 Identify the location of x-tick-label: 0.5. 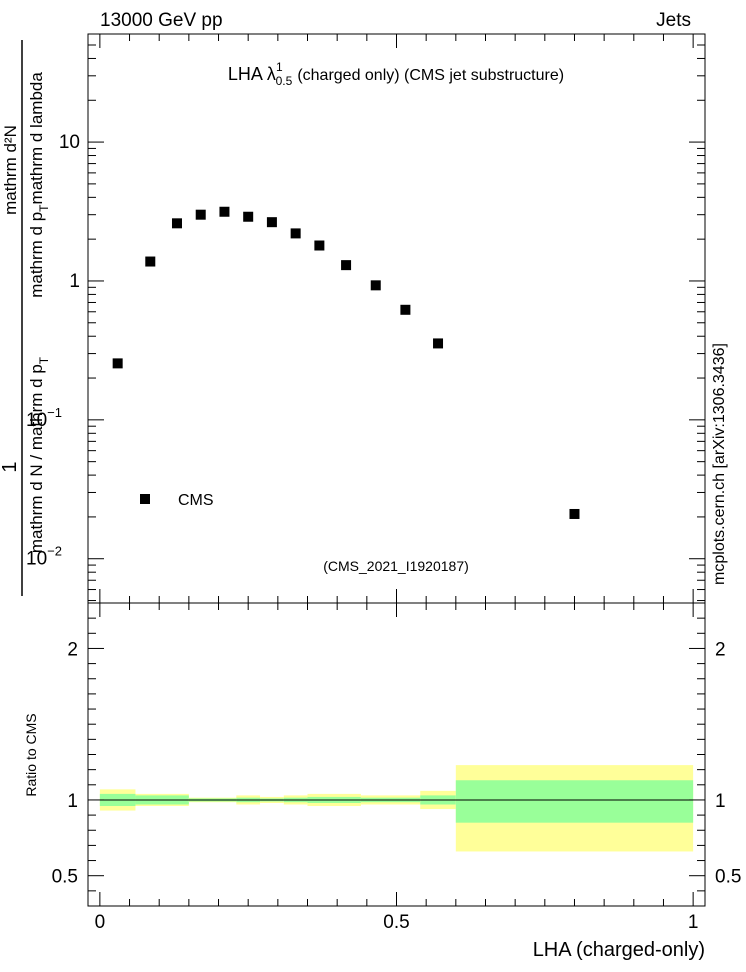
(396, 922).